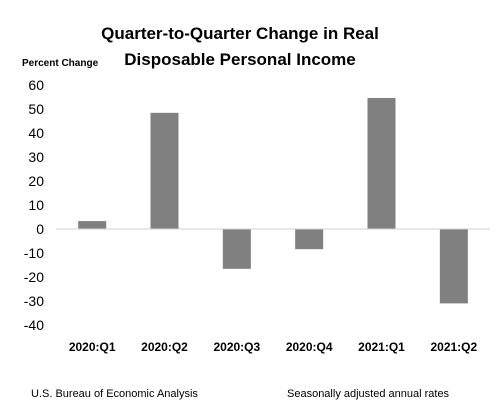  What do you see at coordinates (309, 239) in the screenshot?
I see `bar-2020-q4` at bounding box center [309, 239].